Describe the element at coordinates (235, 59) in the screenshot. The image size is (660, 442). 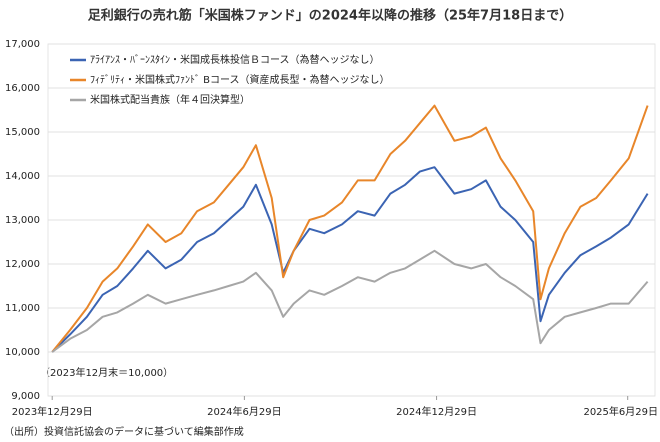
I see `legend-label: ｱﾗｲｱﾝｽ・ﾊﾞｰﾝｽﾀｲﾝ・米国成長株投信Ｂコース（為替ヘッジなし）` at that location.